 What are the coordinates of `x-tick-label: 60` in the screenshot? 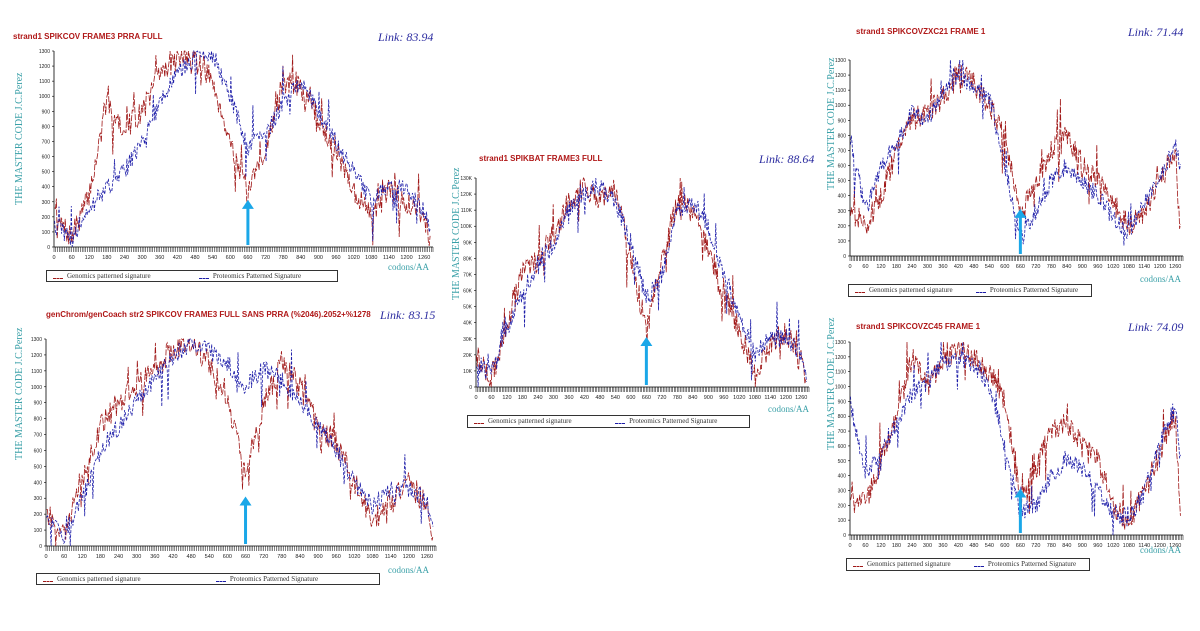 It's located at (72, 258).